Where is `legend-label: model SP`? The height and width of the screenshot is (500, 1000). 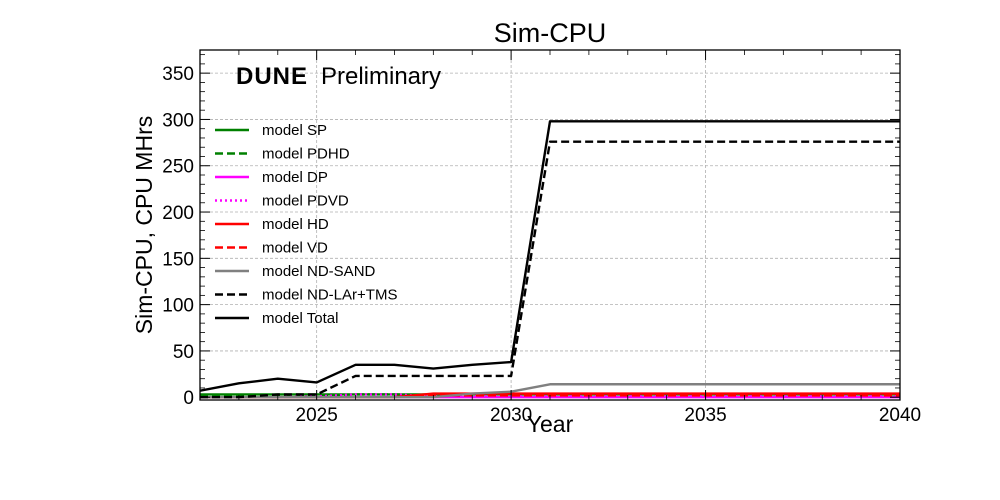
legend-label: model SP is located at coordinates (294, 130).